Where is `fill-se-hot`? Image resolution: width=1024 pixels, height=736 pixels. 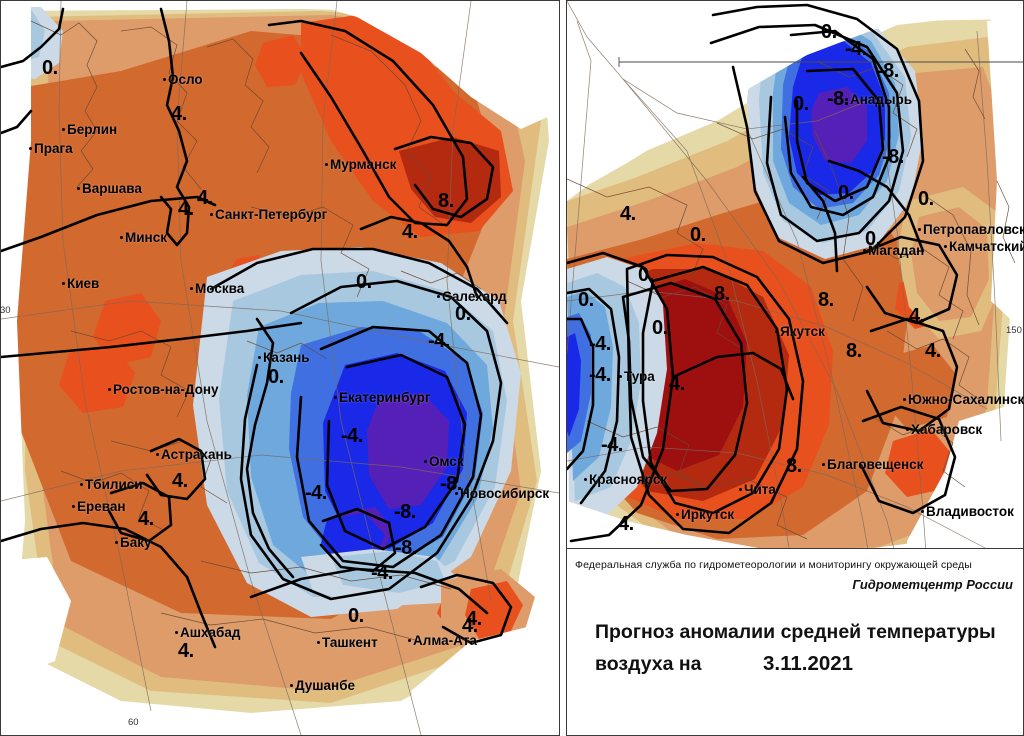
fill-se-hot is located at coordinates (494, 610).